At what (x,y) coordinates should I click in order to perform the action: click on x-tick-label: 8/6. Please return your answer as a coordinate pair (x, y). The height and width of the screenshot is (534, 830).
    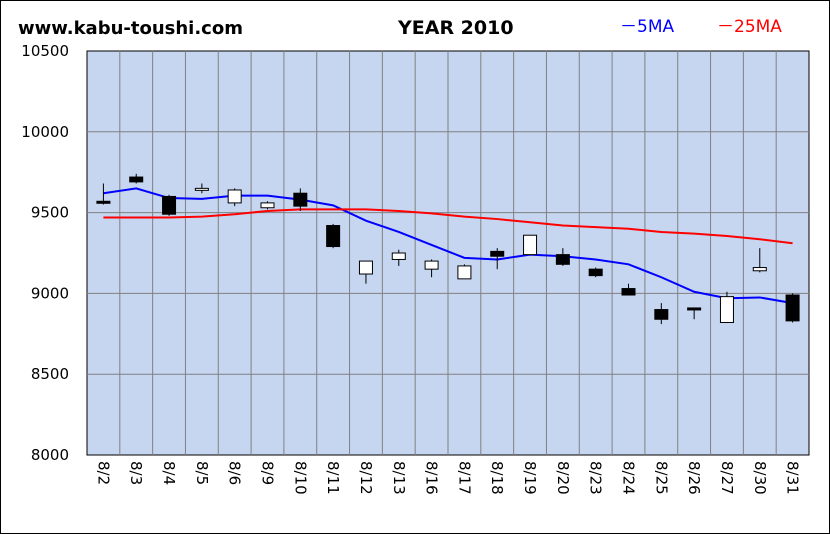
    Looking at the image, I should click on (235, 473).